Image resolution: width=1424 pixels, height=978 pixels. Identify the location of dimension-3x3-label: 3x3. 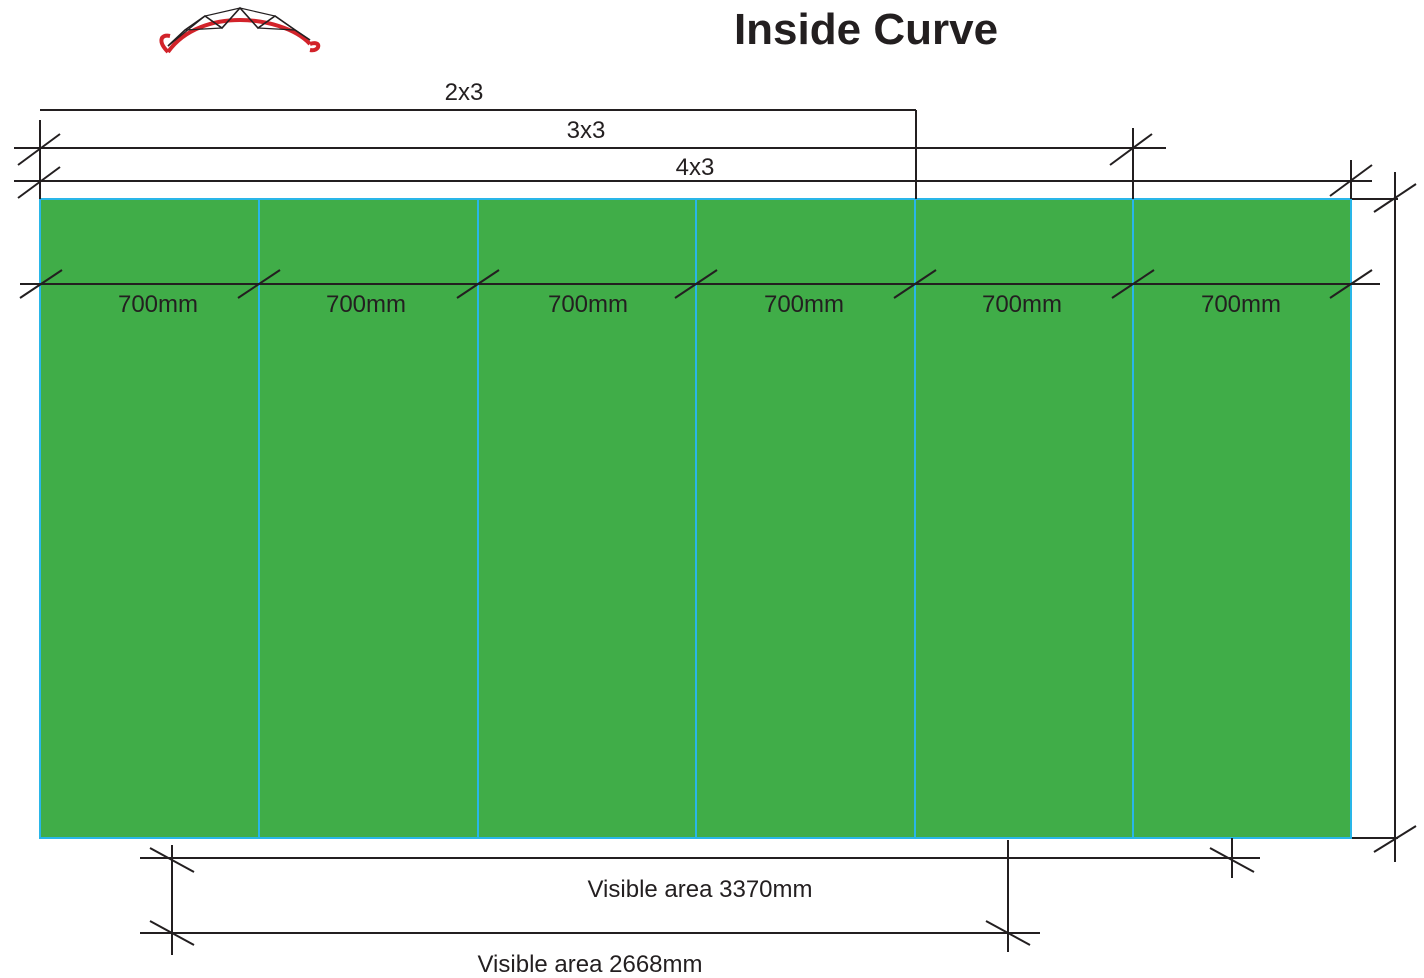
(586, 130).